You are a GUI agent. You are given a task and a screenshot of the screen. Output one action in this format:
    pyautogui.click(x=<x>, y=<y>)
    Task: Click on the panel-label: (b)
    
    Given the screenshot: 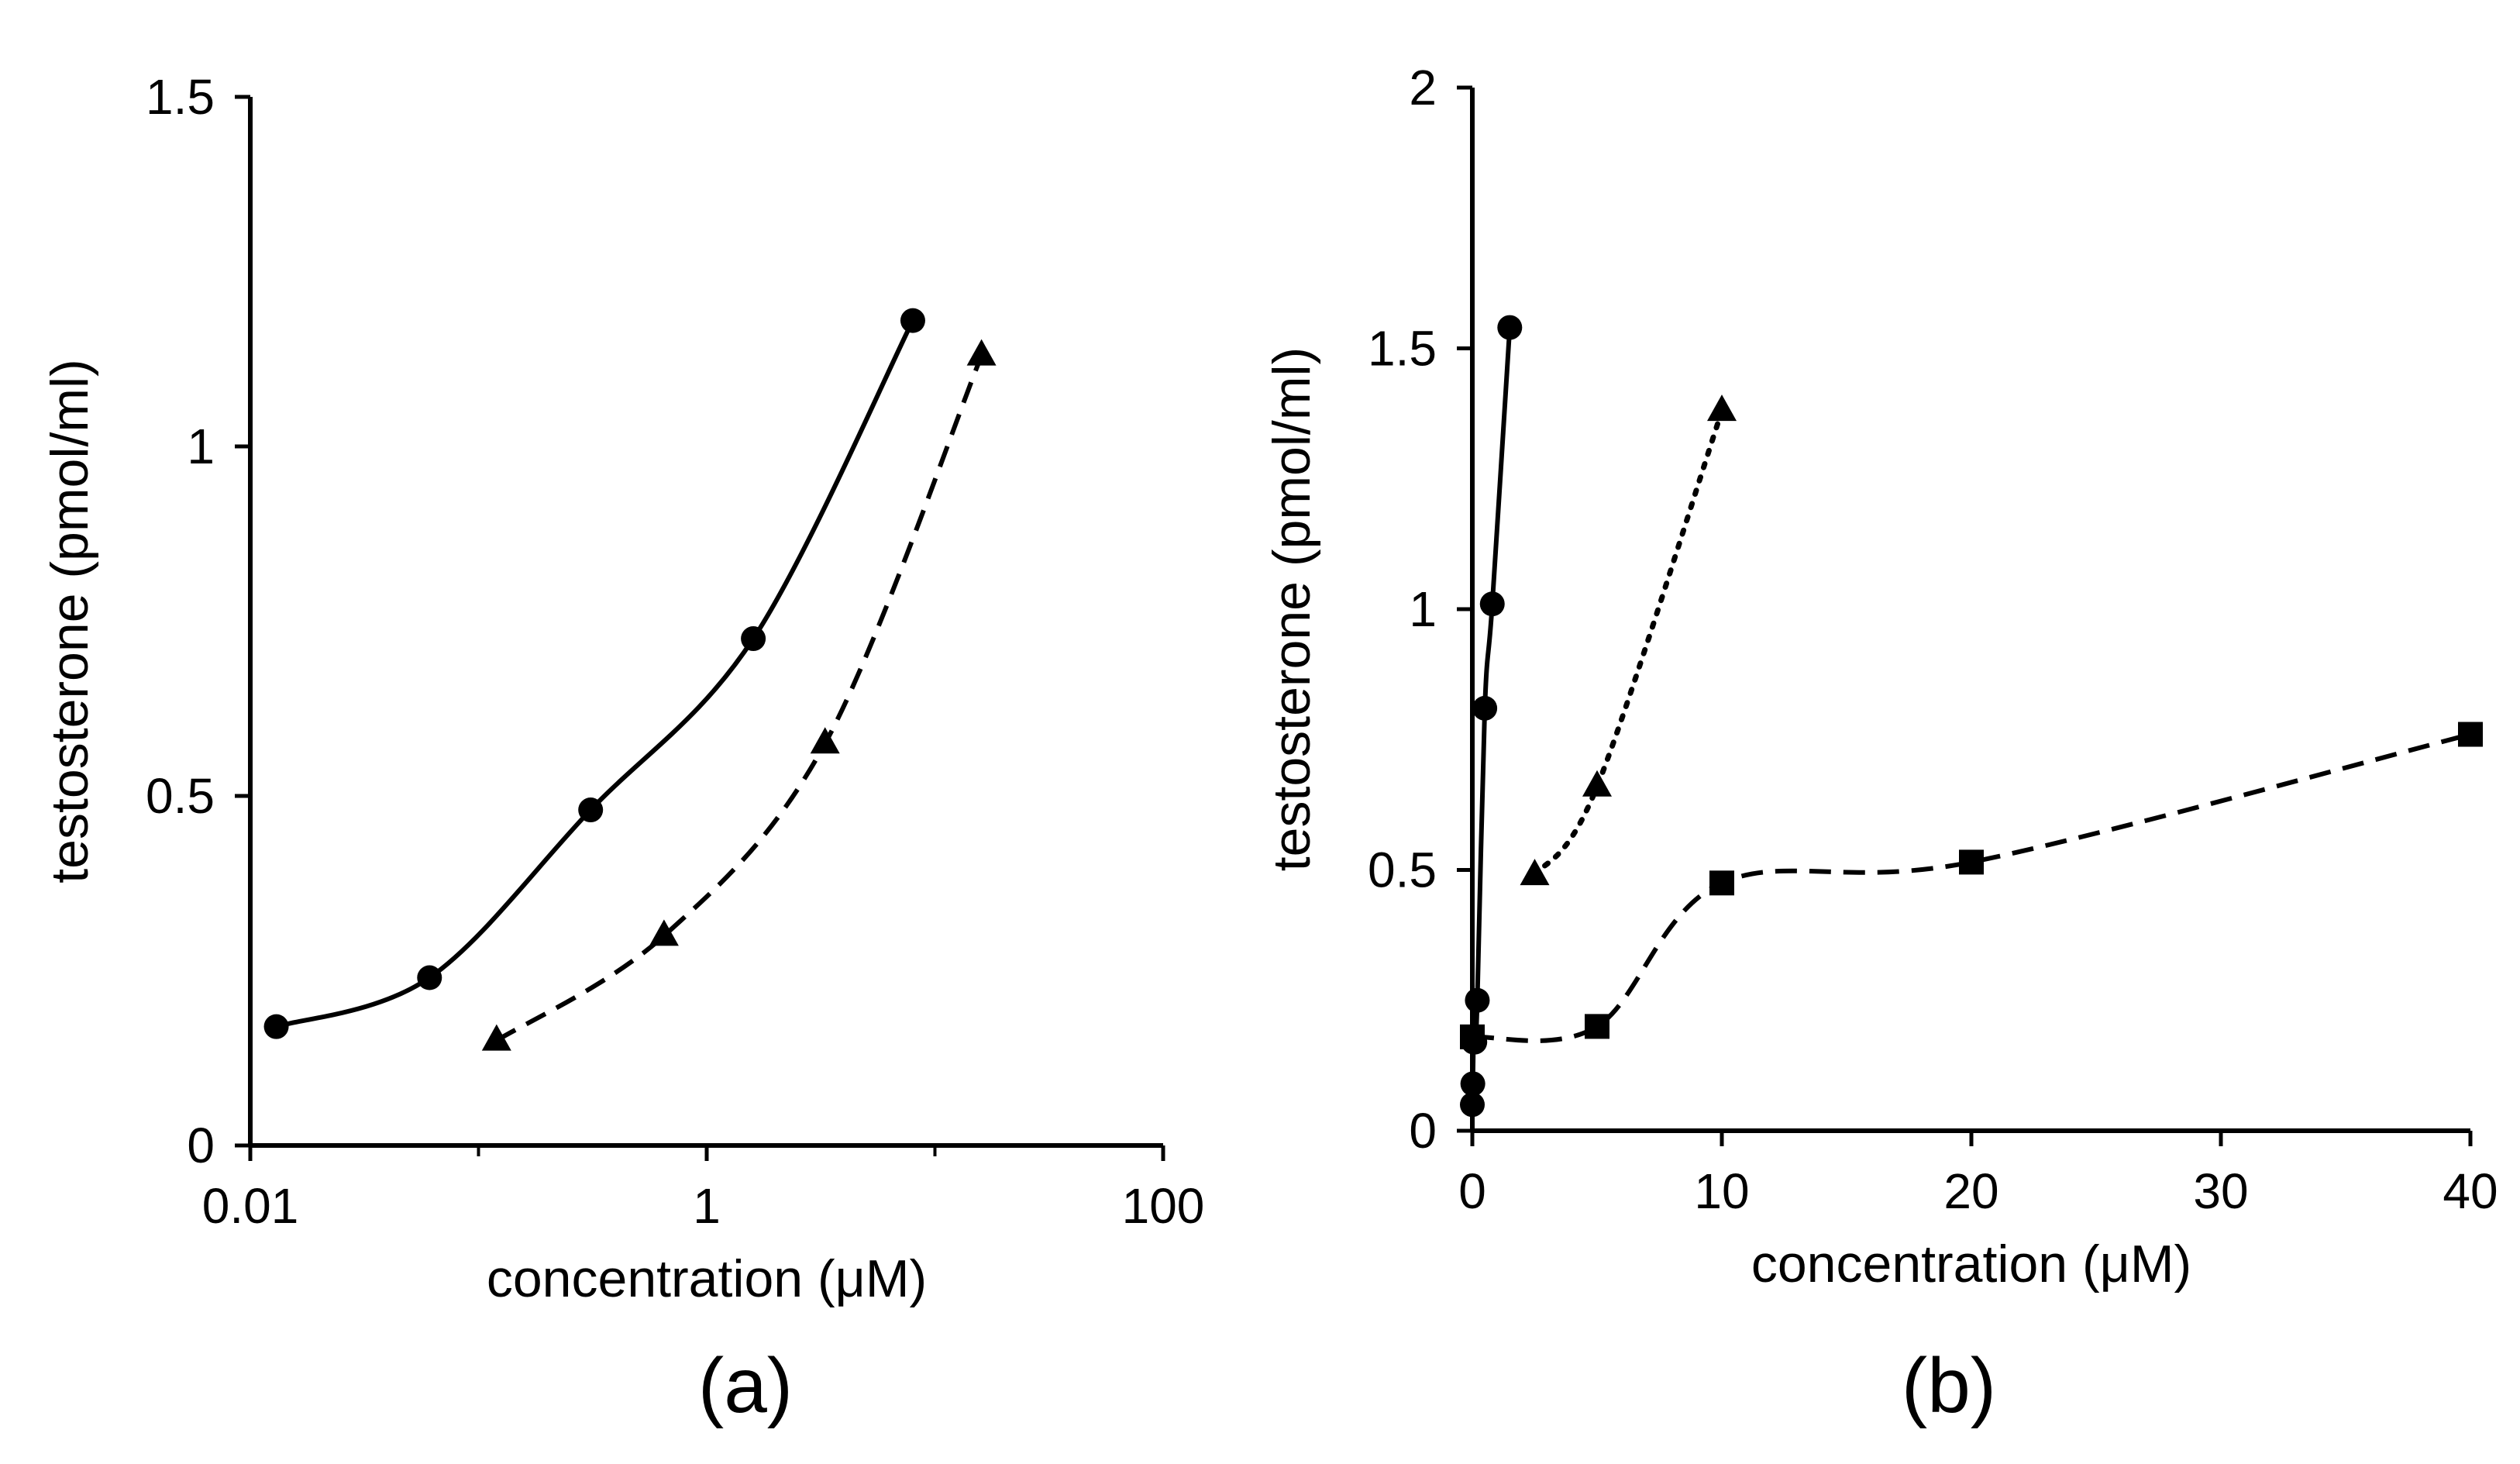 What is the action you would take?
    pyautogui.click(x=1949, y=1386)
    